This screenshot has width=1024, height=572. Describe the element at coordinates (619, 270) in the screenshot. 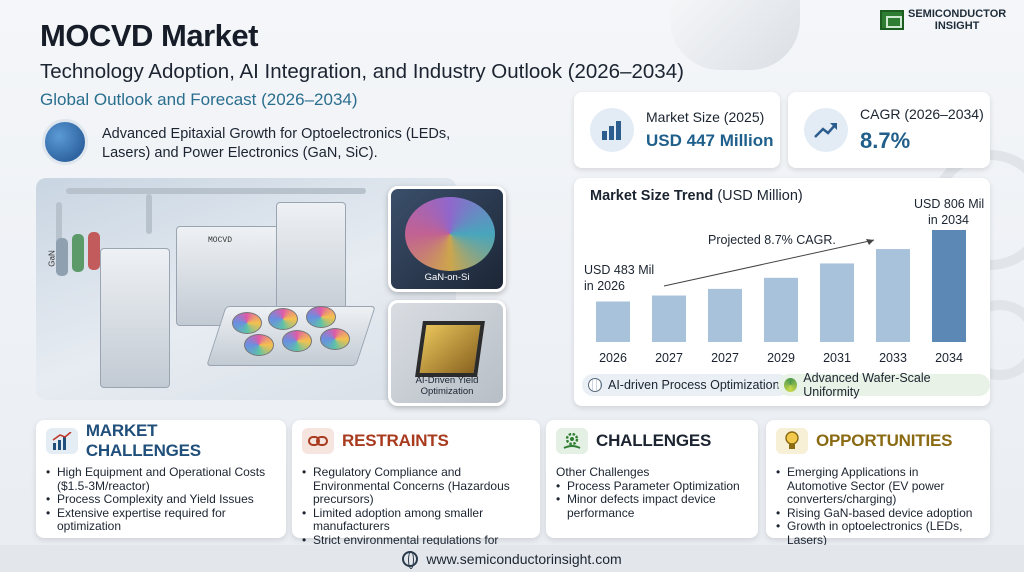

I see `chart-start-annotation-1: USD 483 Mil` at that location.